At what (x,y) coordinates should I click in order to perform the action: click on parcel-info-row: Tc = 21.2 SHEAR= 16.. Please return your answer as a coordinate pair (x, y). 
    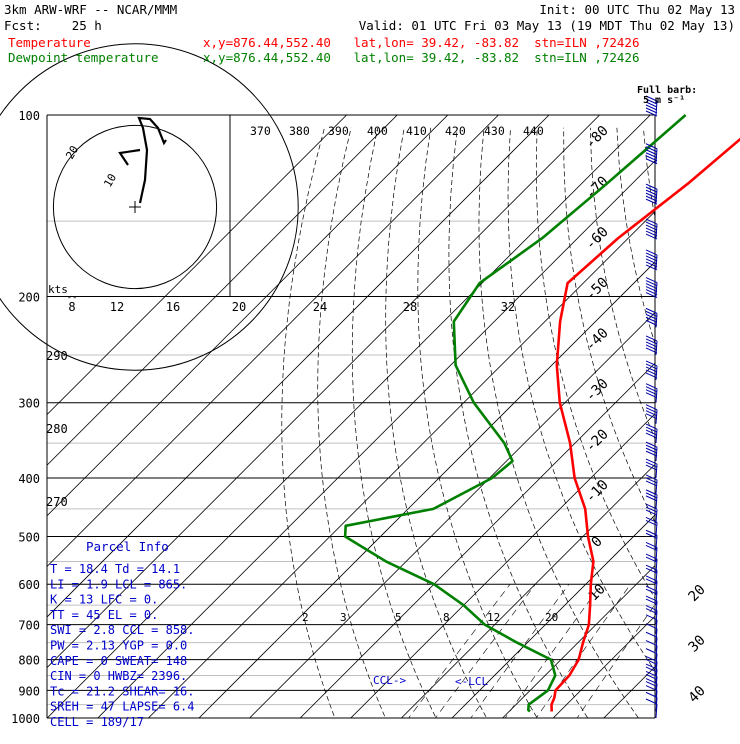
    Looking at the image, I should click on (122, 691).